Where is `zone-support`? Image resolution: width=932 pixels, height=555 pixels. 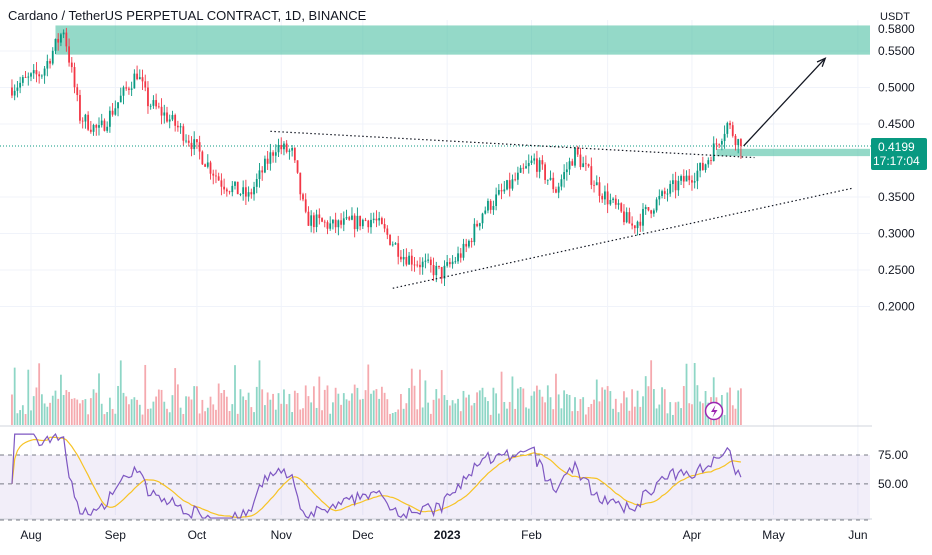 zone-support is located at coordinates (793, 152).